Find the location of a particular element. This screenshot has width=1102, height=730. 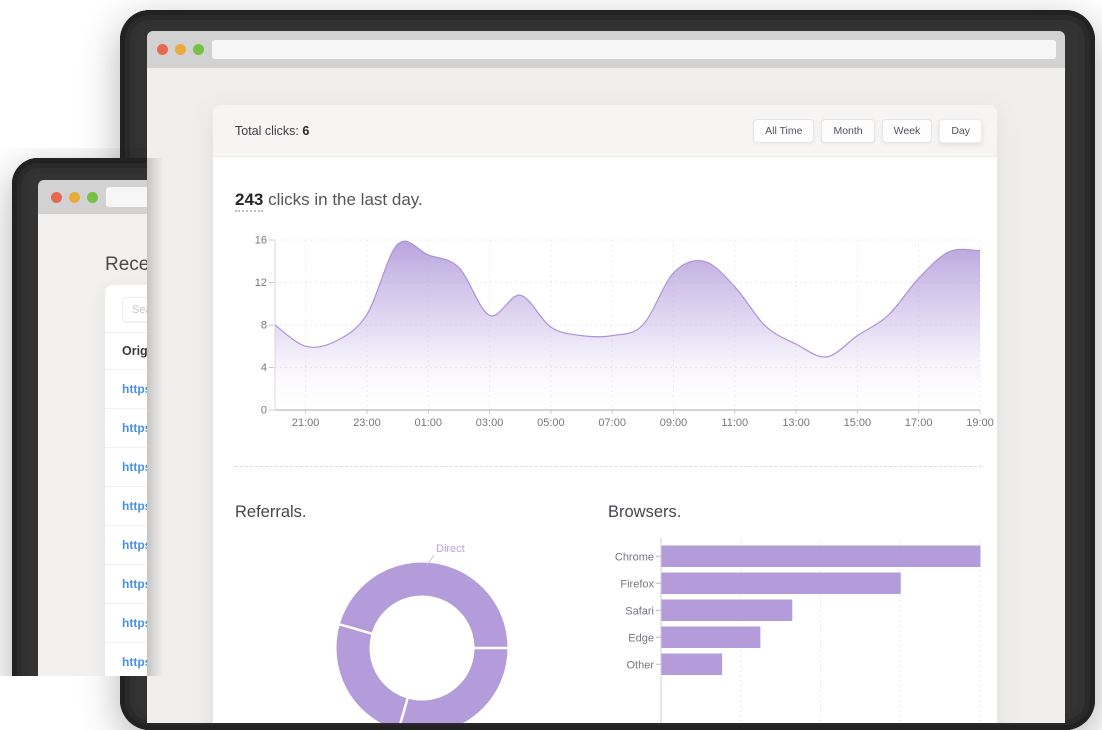

bar-label-firefox: Firefox is located at coordinates (637, 584).